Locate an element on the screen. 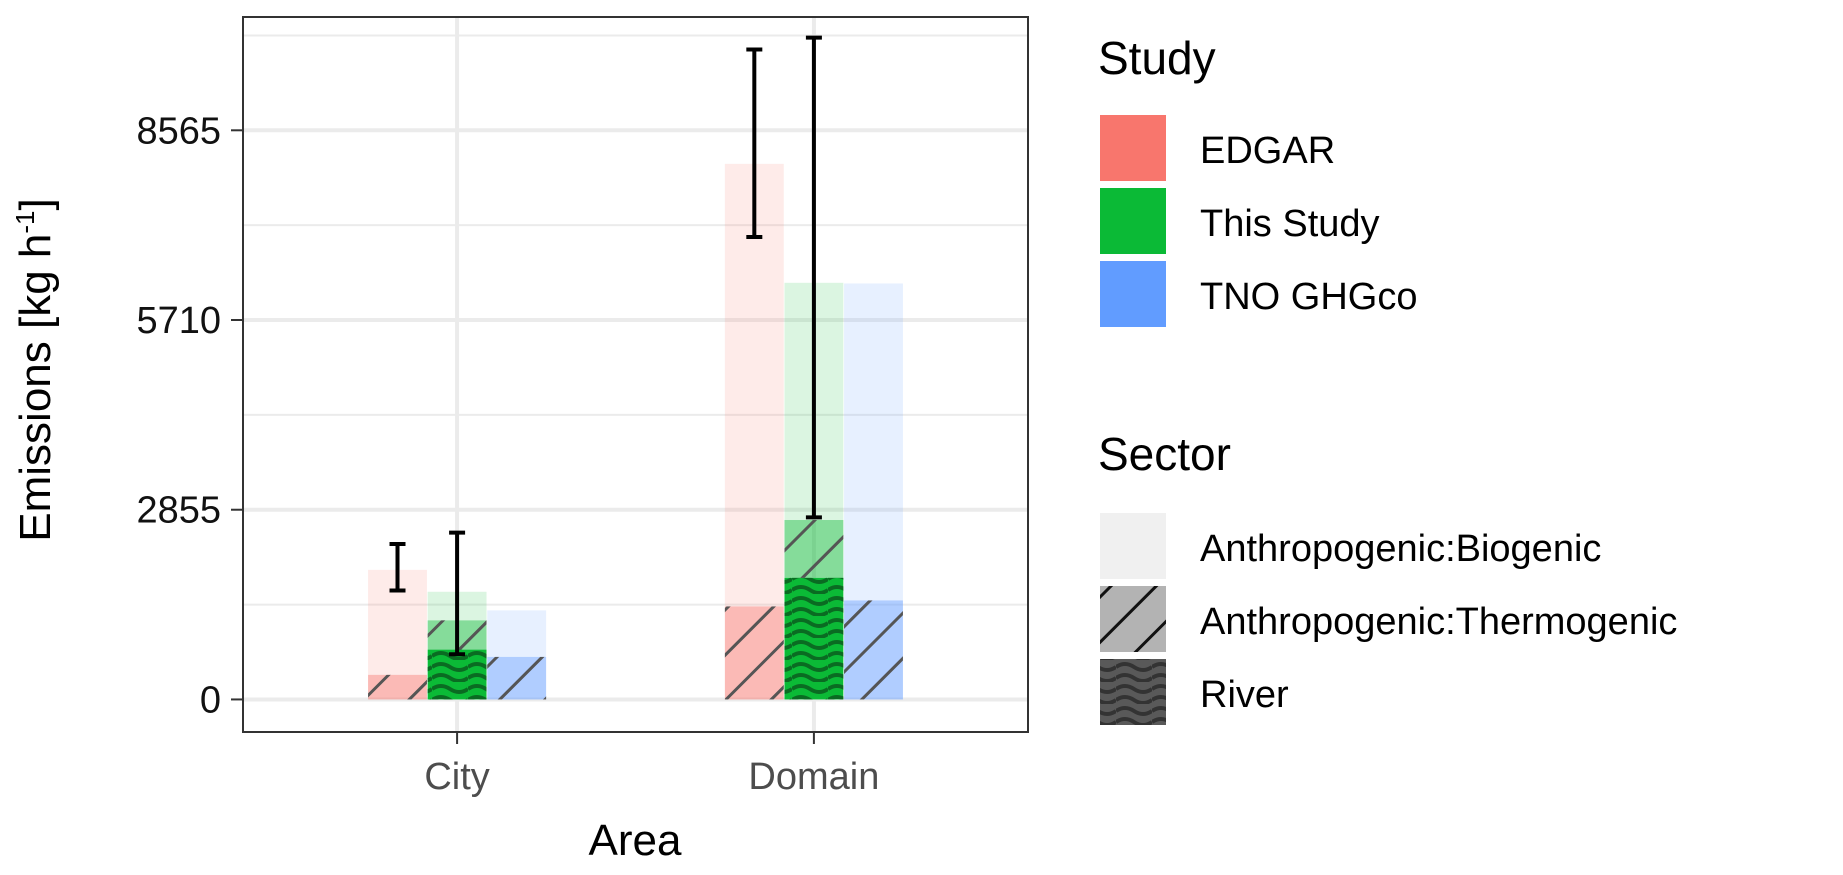  bar-city-edgar-thermogenic-pattern is located at coordinates (397, 687).